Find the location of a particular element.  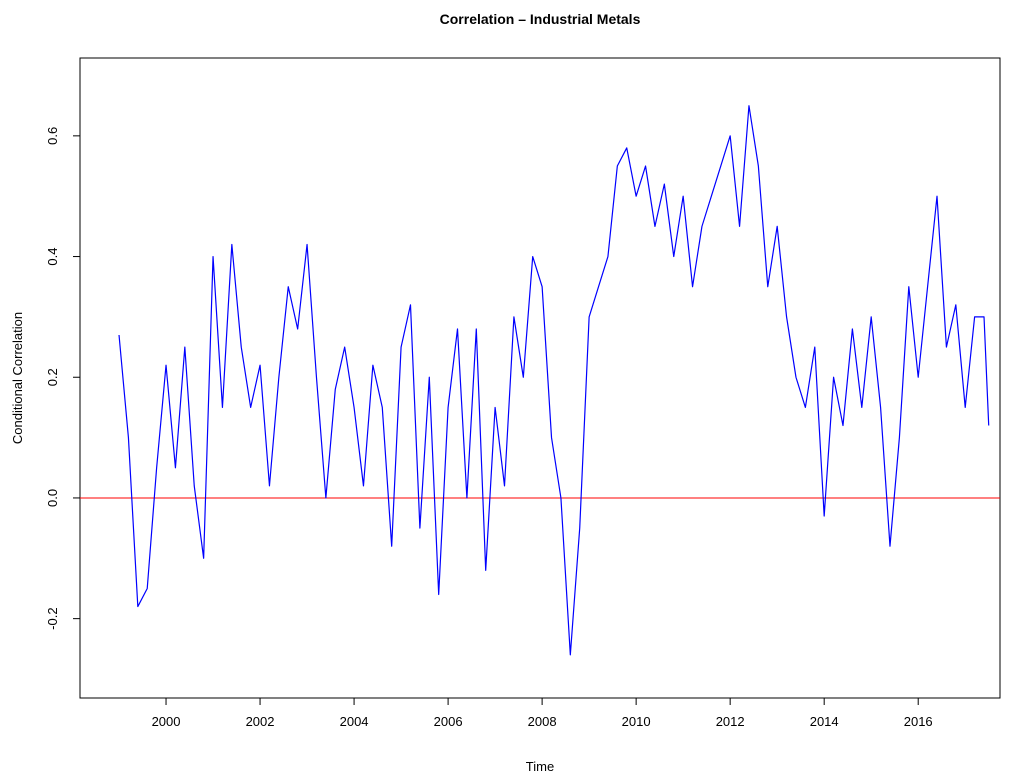

x-tick-label: 2004 is located at coordinates (354, 721).